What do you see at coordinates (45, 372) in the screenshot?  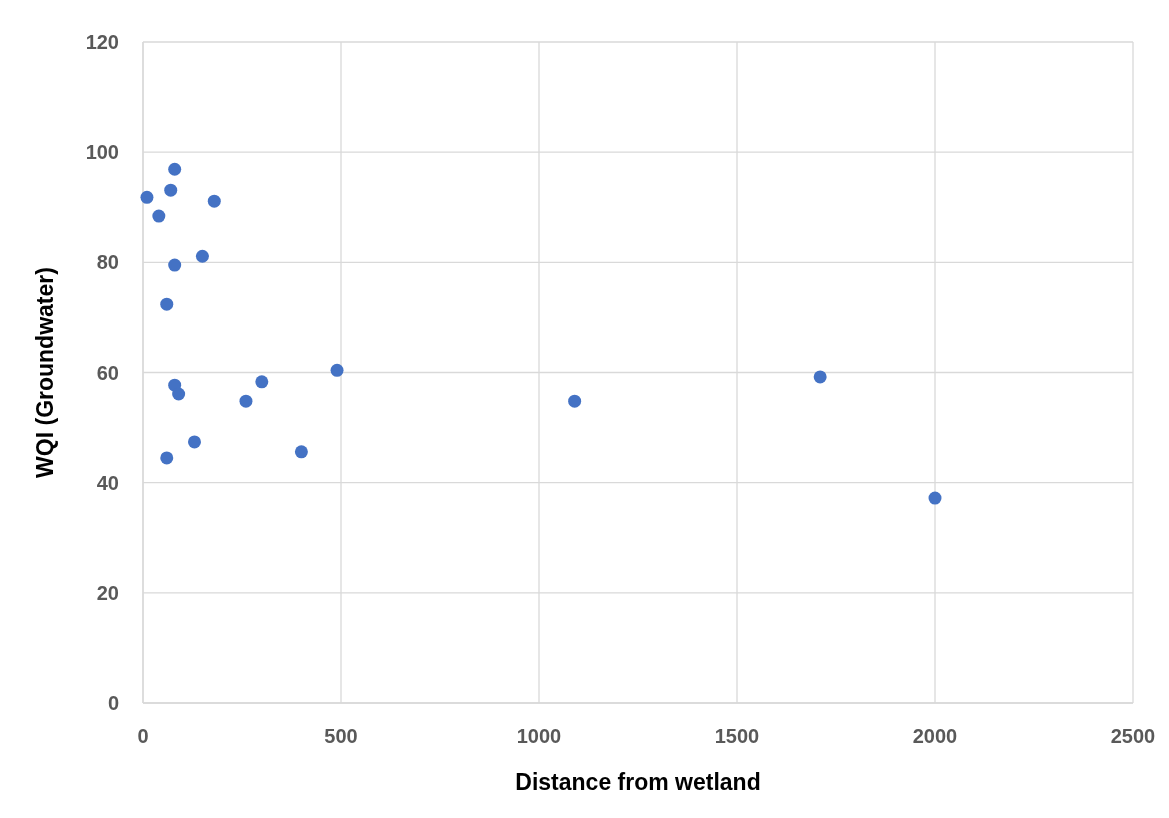 I see `y-axis-title: WQI (Groundwater)` at bounding box center [45, 372].